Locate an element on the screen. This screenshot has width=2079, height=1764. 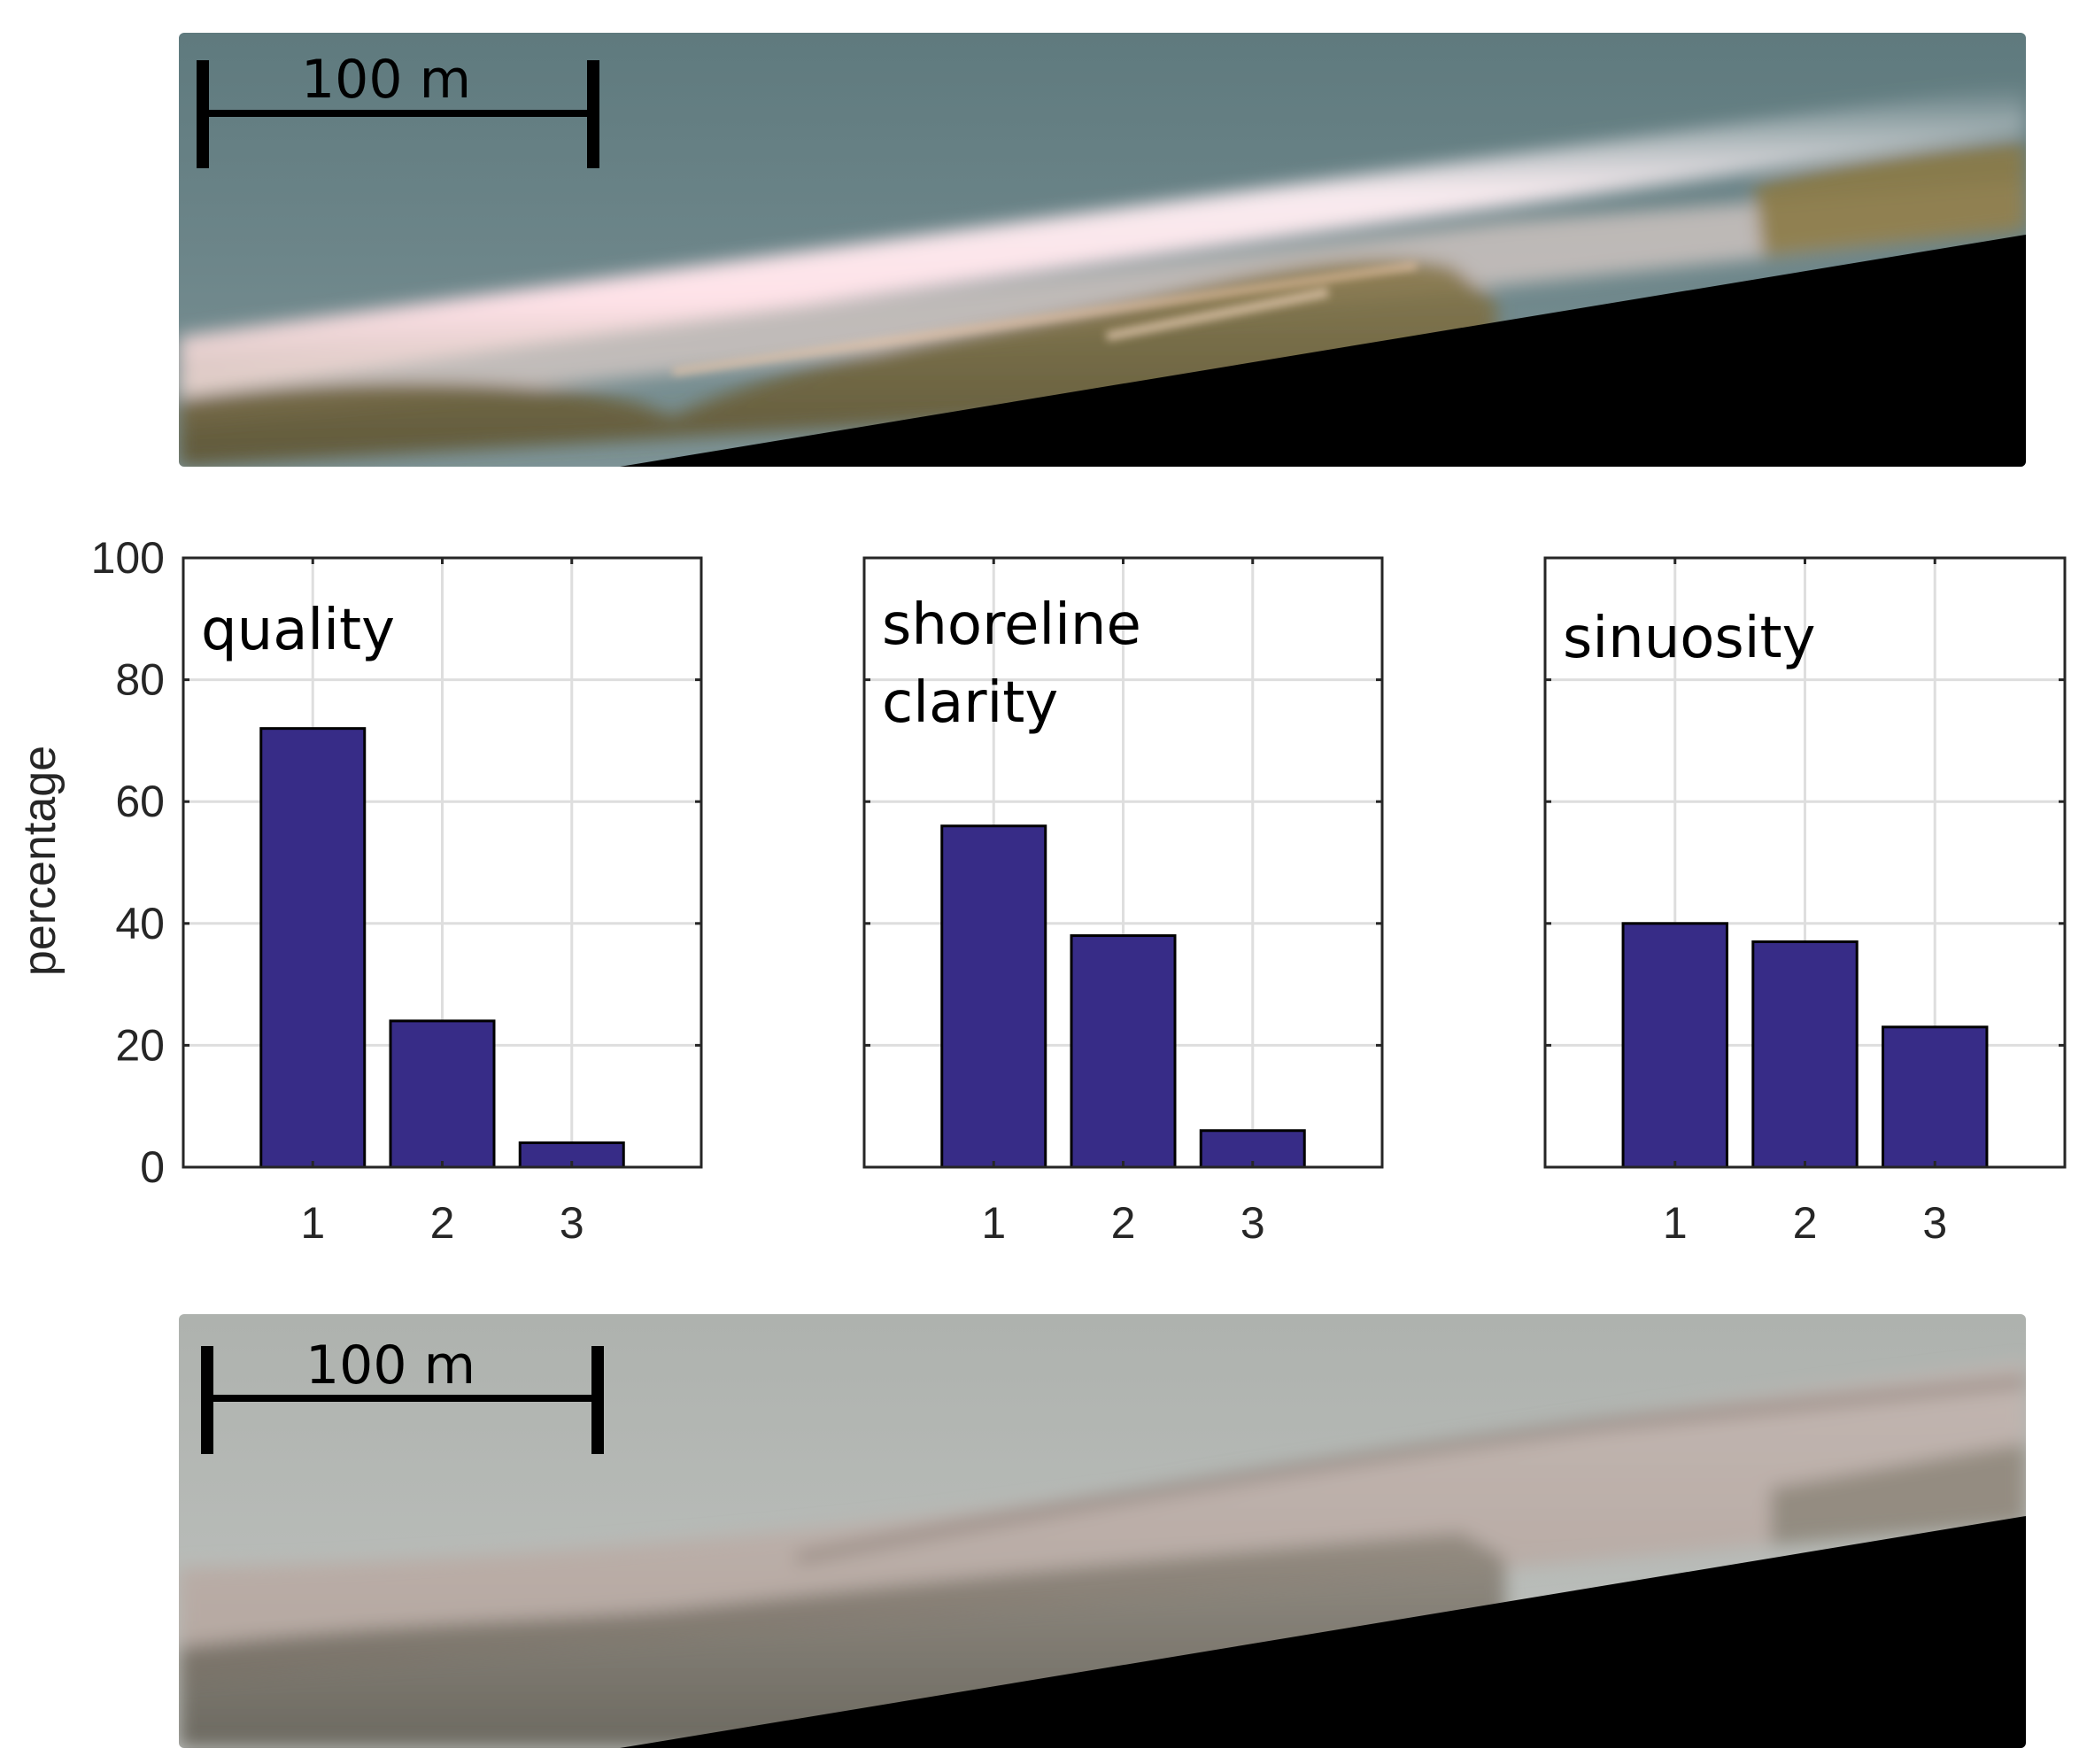
panel-title: sinuosity is located at coordinates (1689, 638).